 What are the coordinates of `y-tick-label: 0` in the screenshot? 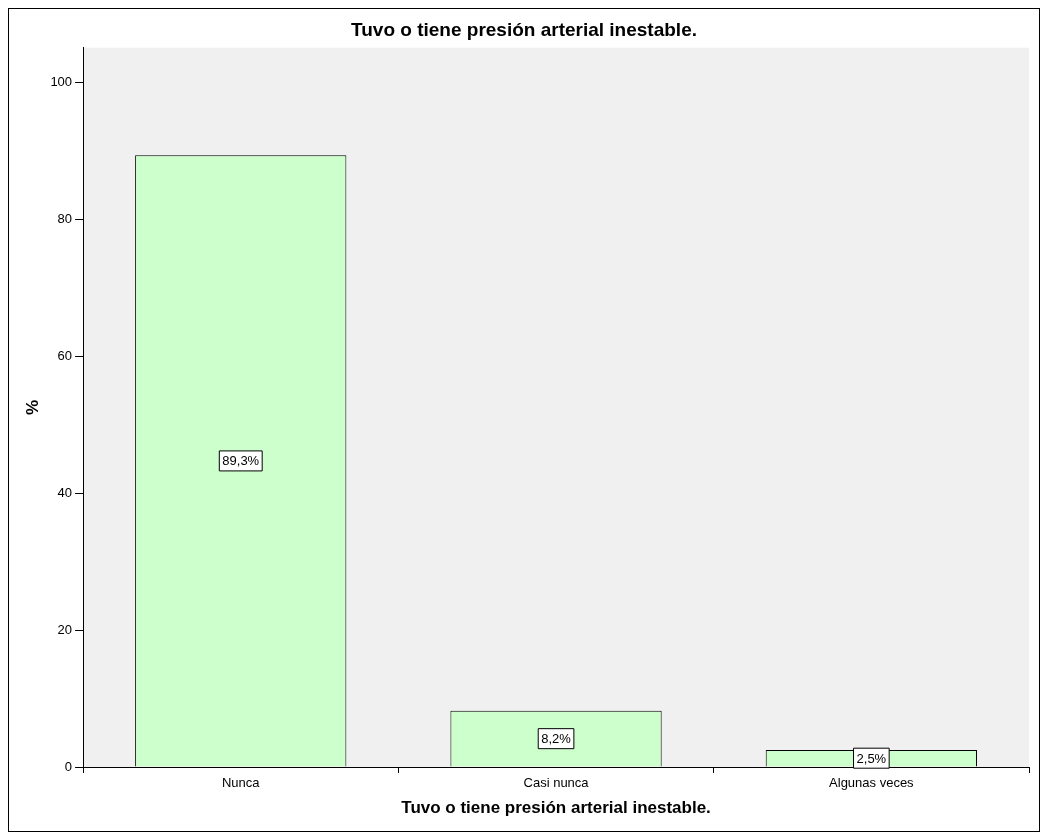 It's located at (68, 766).